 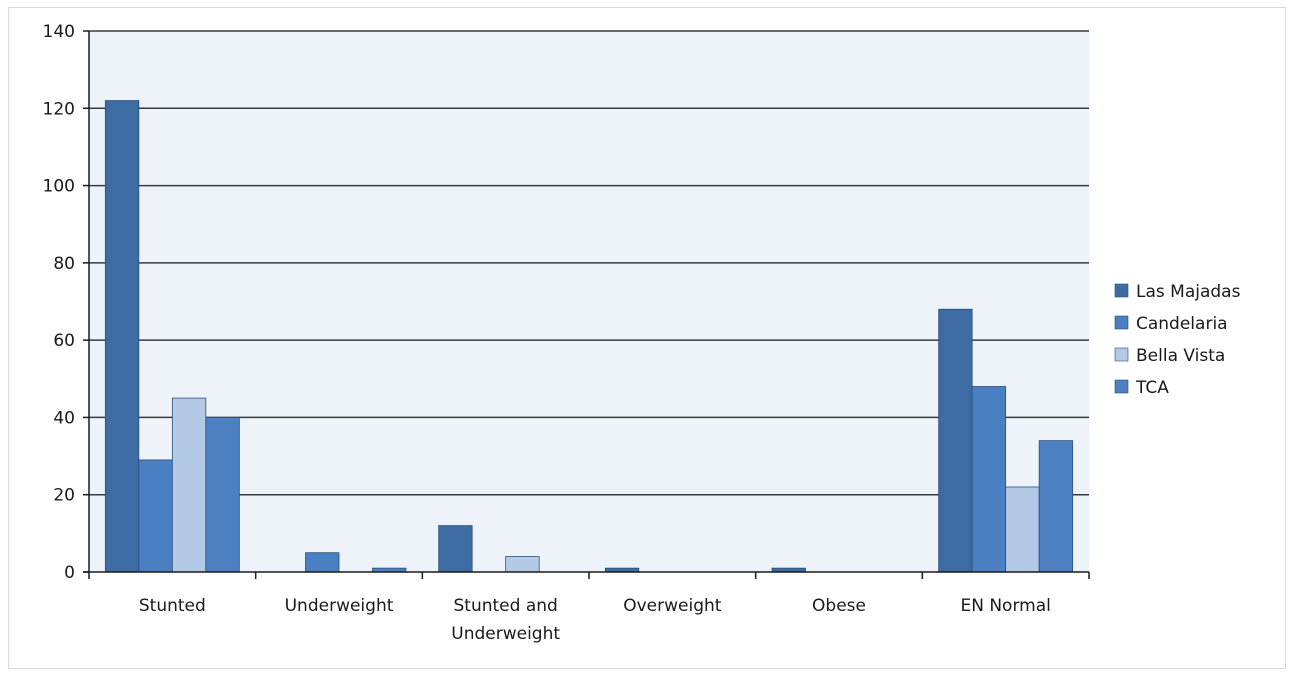 What do you see at coordinates (59, 109) in the screenshot?
I see `y-tick-label: 120` at bounding box center [59, 109].